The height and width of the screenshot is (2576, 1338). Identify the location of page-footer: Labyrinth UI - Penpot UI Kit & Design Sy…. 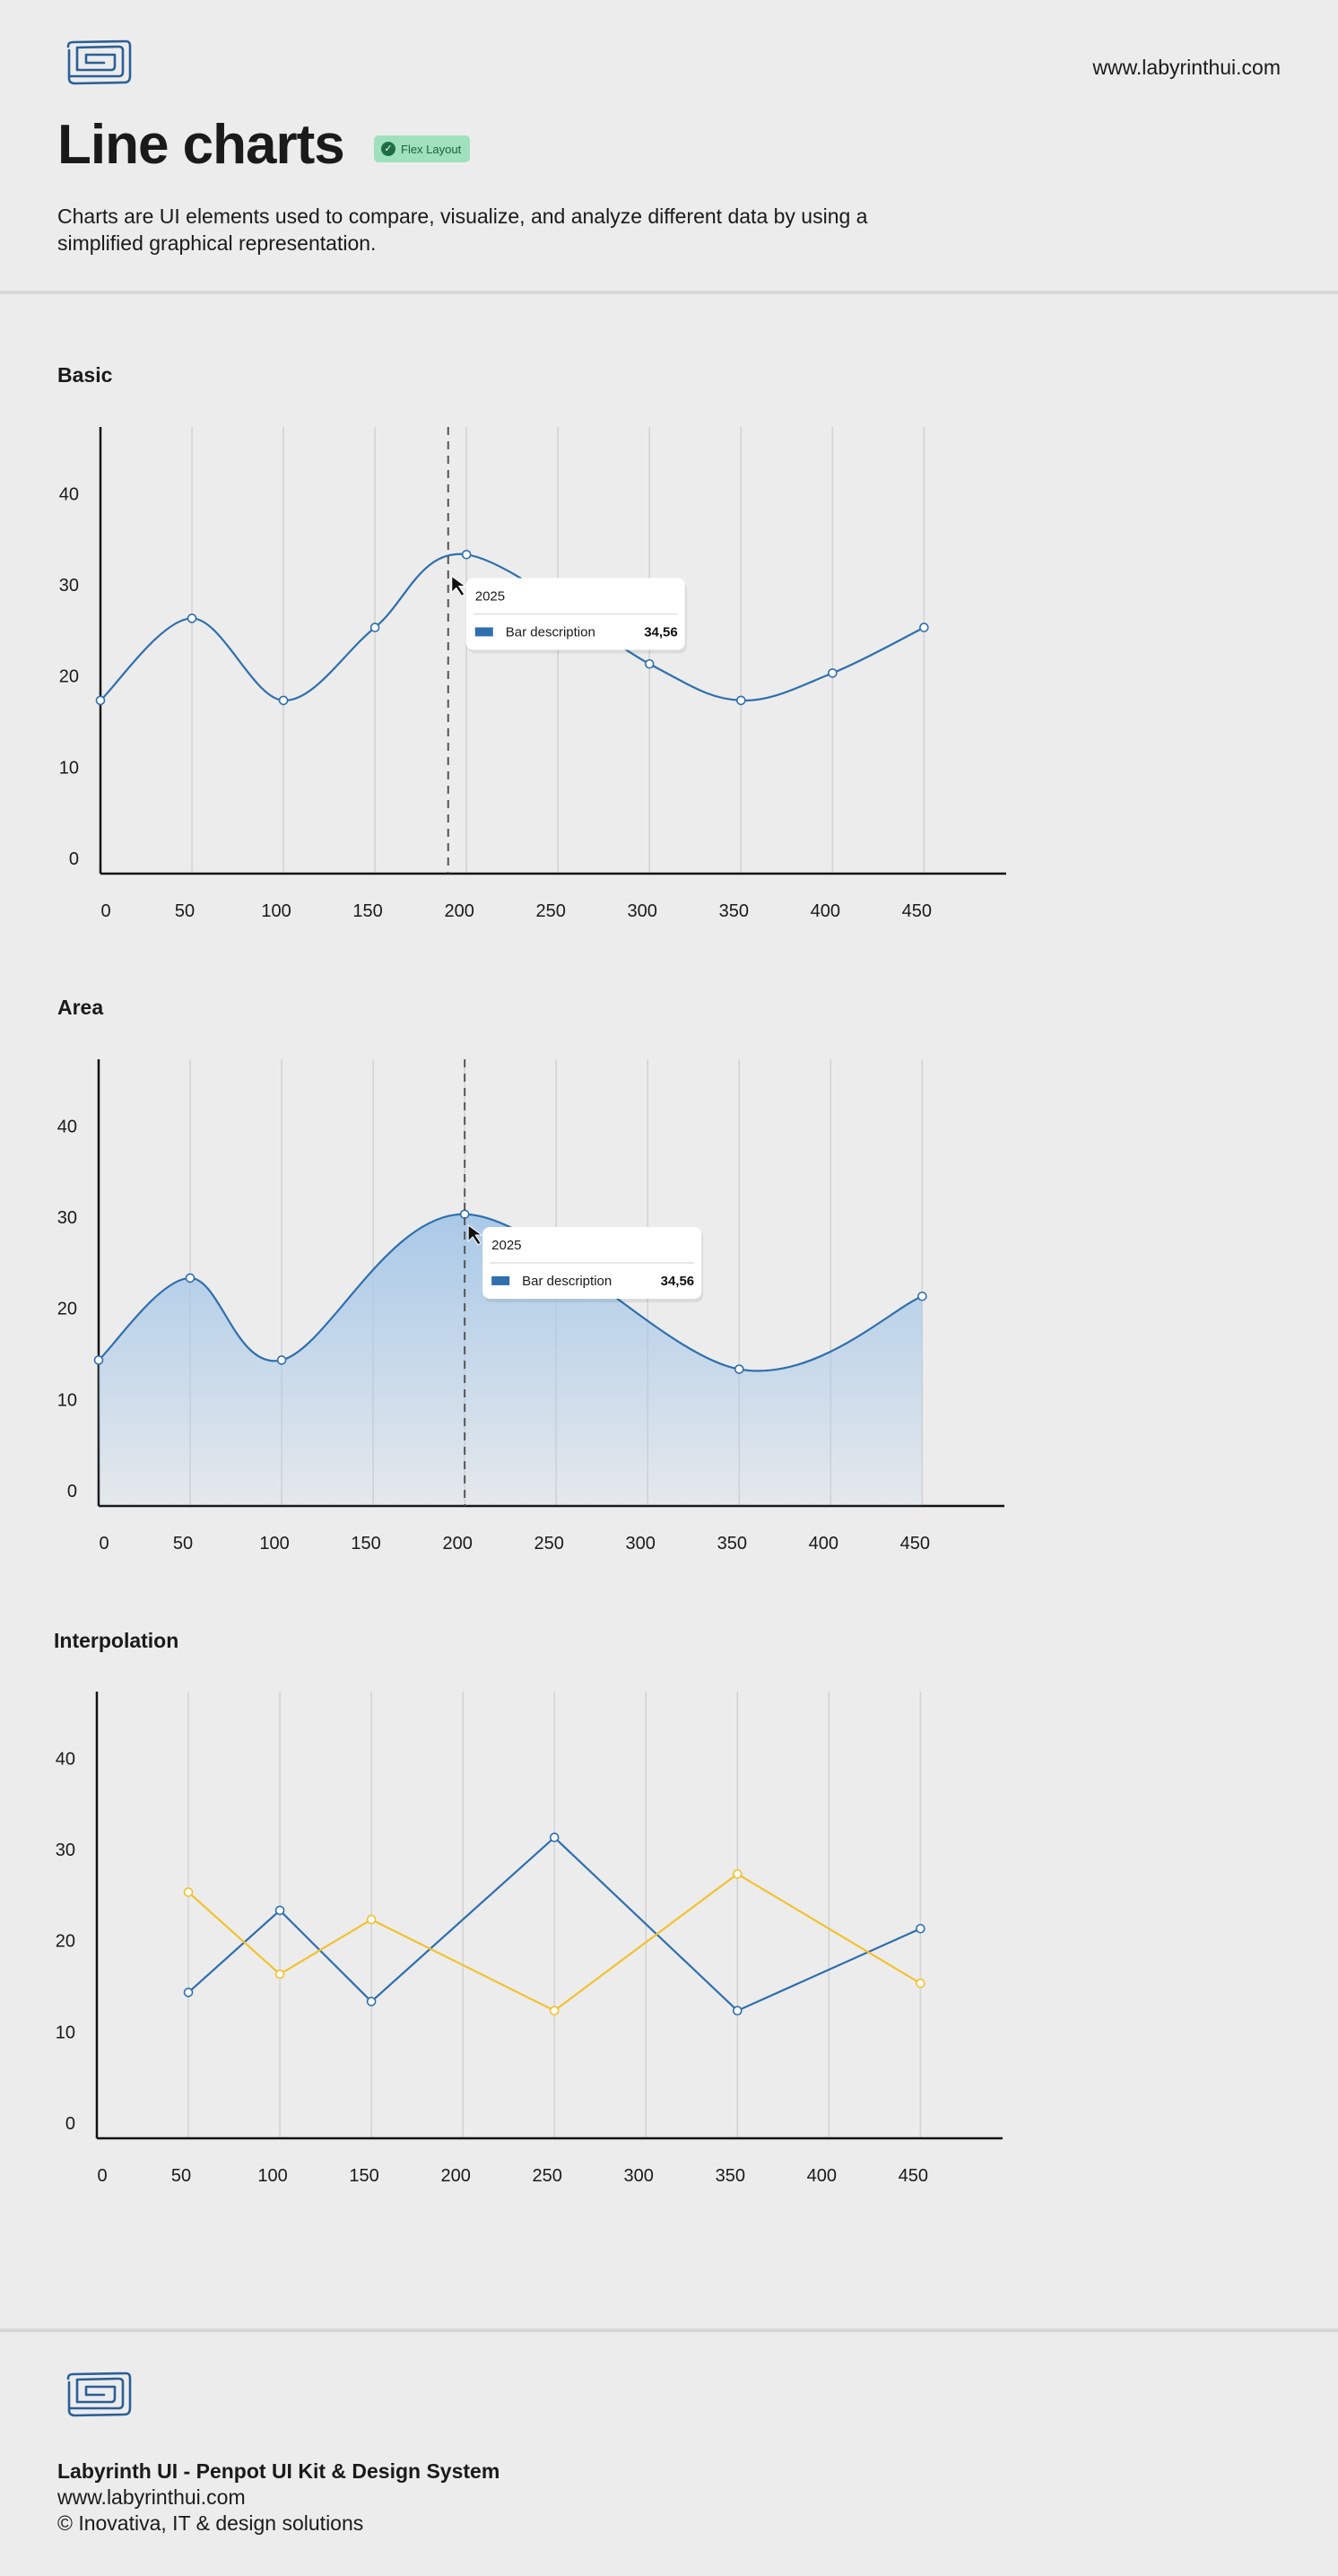
(669, 2452).